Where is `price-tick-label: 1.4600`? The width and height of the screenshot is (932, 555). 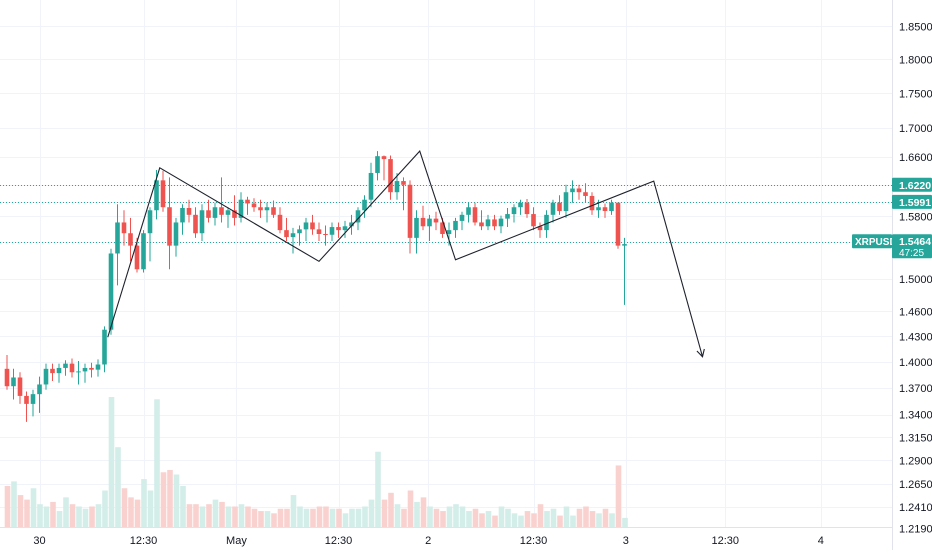 price-tick-label: 1.4600 is located at coordinates (915, 312).